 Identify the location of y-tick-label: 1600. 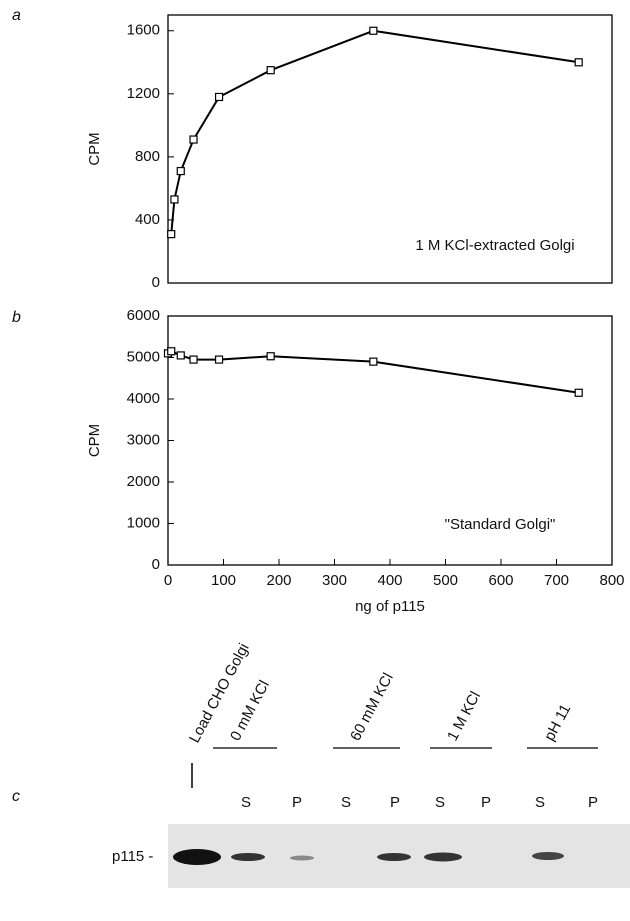
(143, 30).